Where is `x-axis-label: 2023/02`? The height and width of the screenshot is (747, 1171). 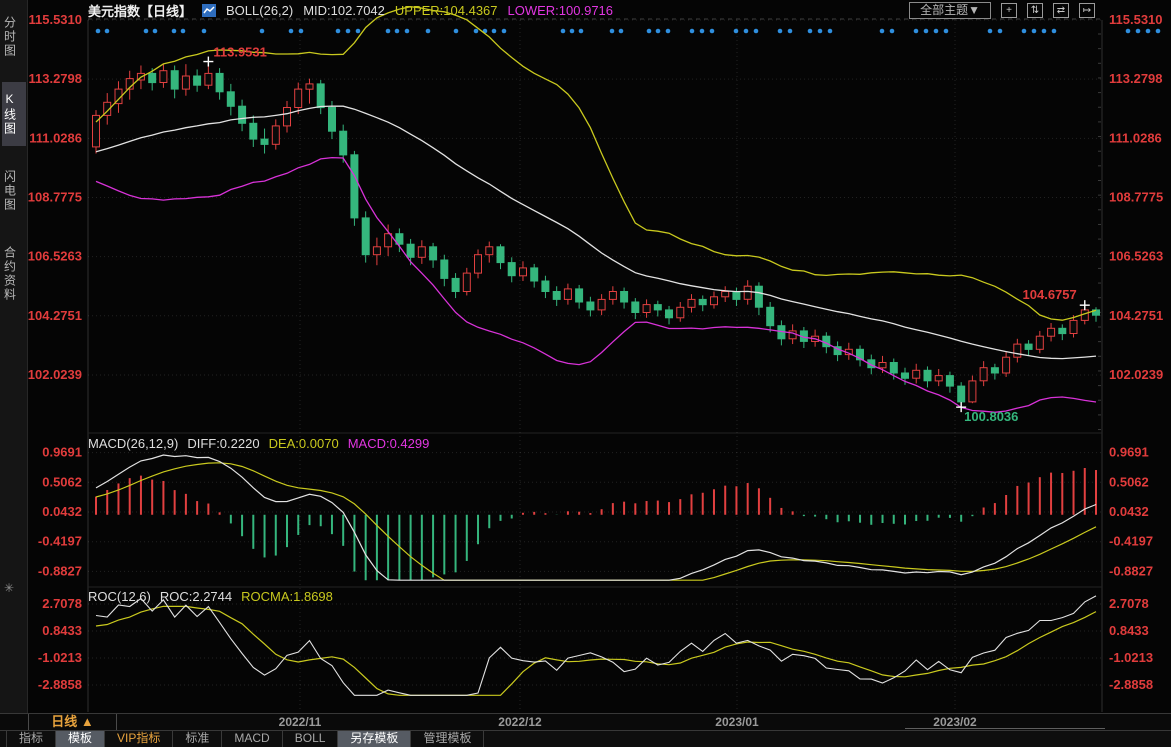 x-axis-label: 2023/02 is located at coordinates (955, 722).